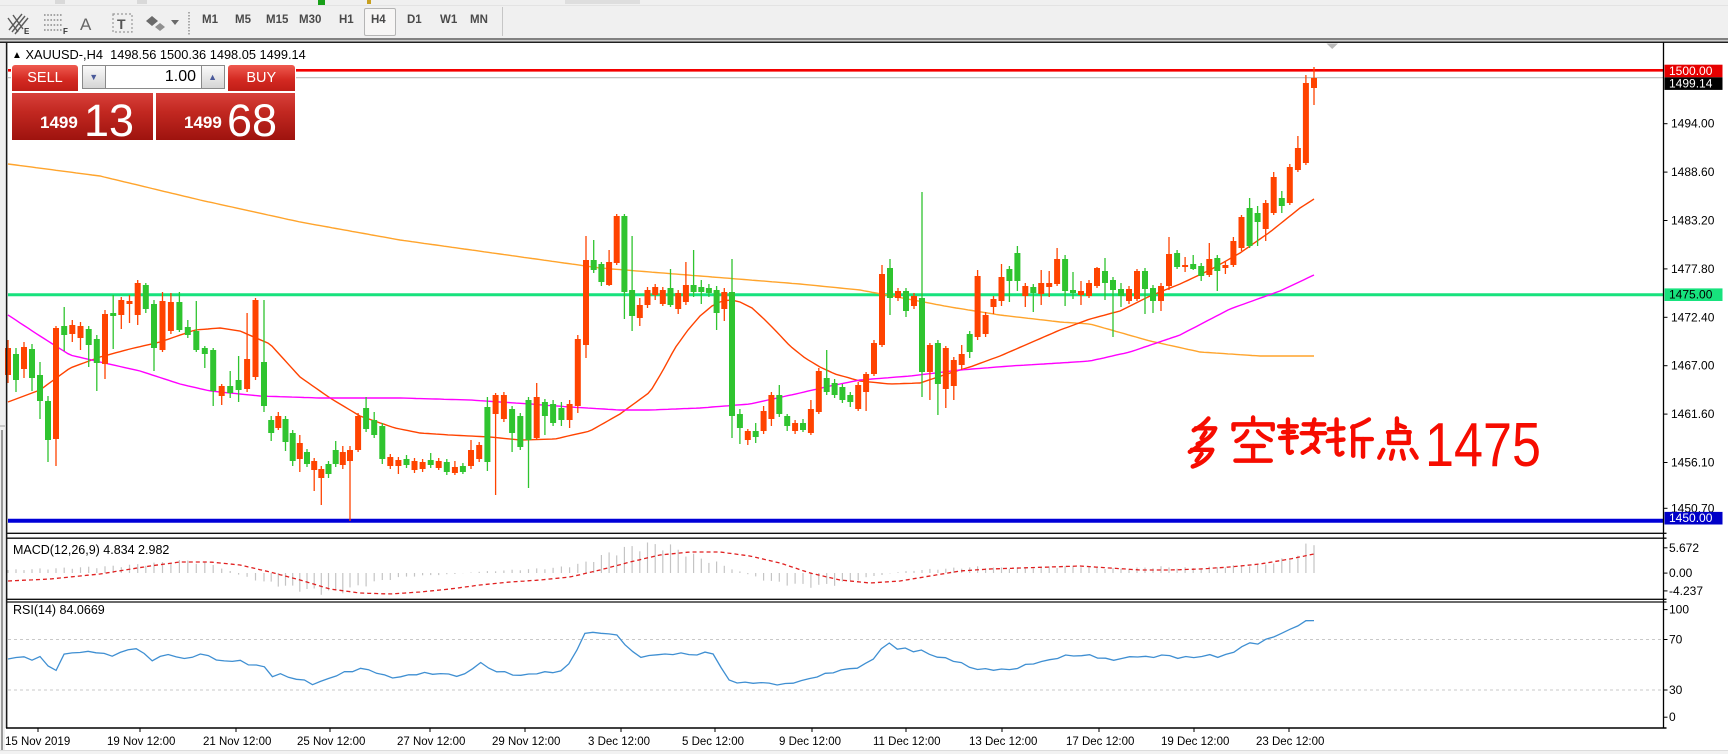 The image size is (1728, 754). Describe the element at coordinates (1693, 124) in the screenshot. I see `svg-text: 1494.00` at that location.